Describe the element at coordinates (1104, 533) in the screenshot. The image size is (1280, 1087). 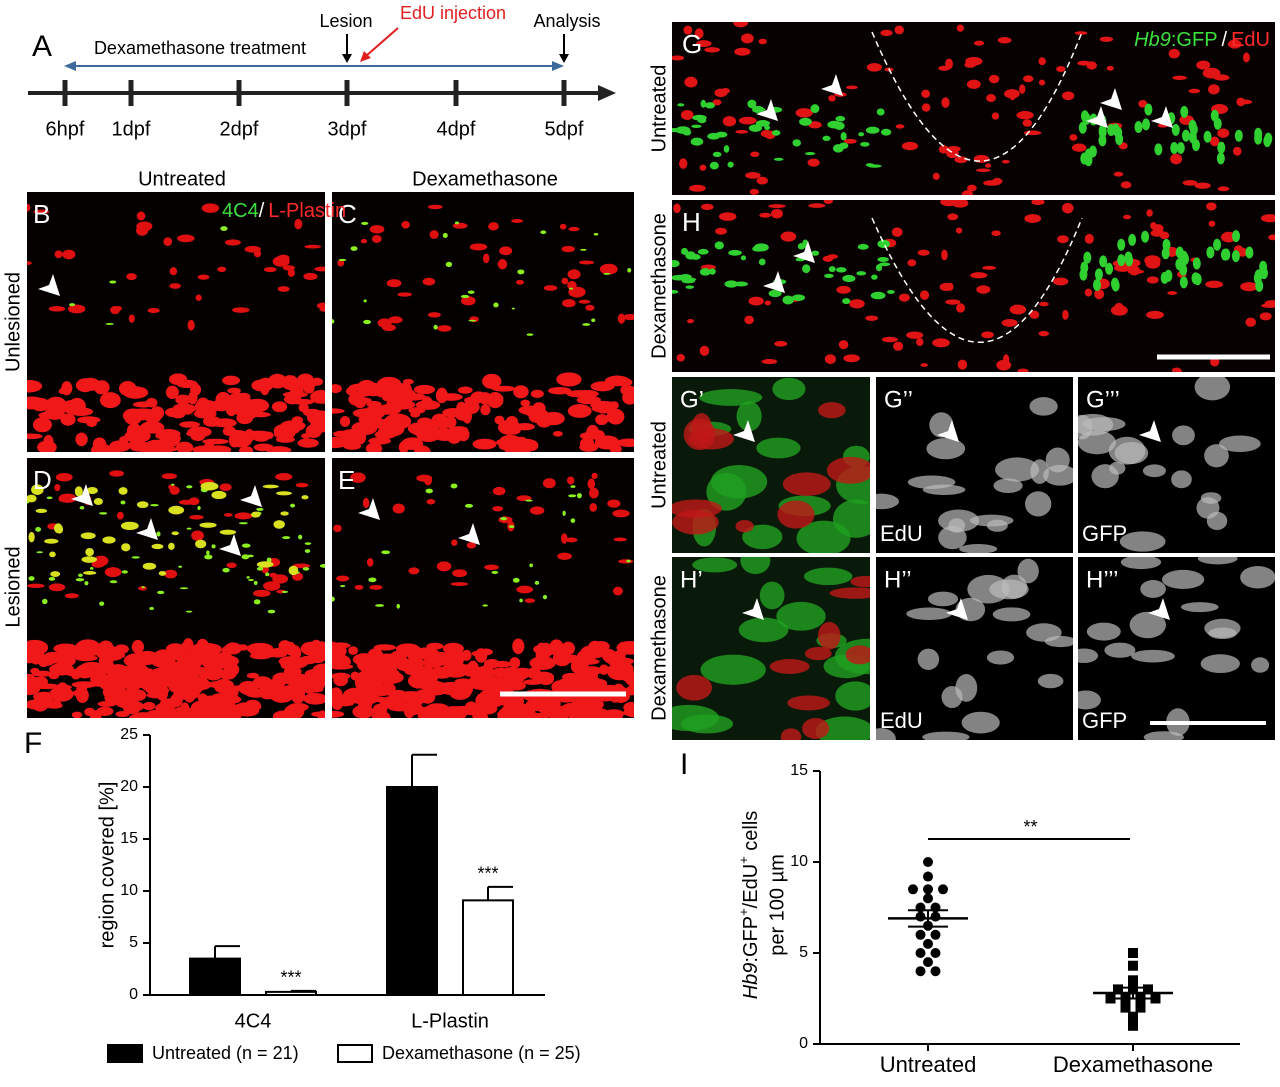
I see `channel-label: GFP` at that location.